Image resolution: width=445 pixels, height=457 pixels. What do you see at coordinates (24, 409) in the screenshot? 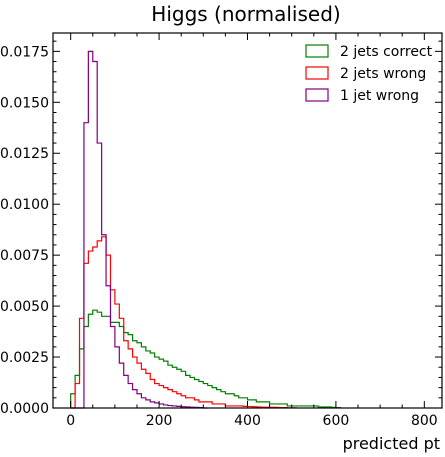
I see `y-tick-label: 0.0000` at bounding box center [24, 409].